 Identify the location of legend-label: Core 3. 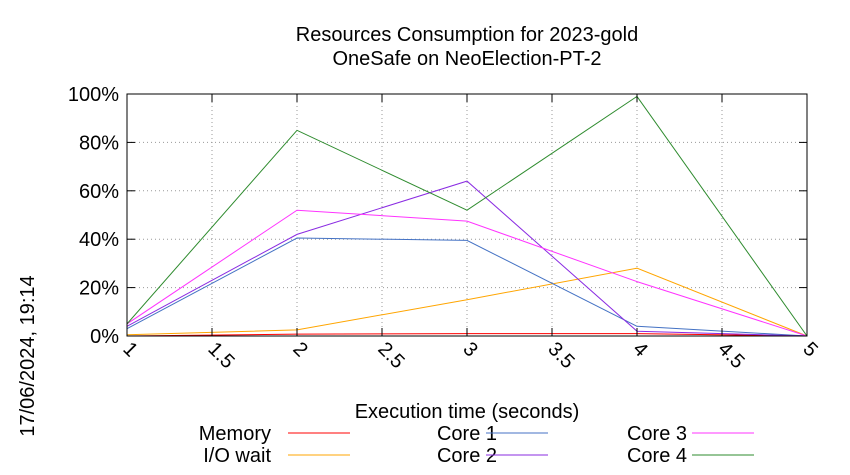
(657, 434).